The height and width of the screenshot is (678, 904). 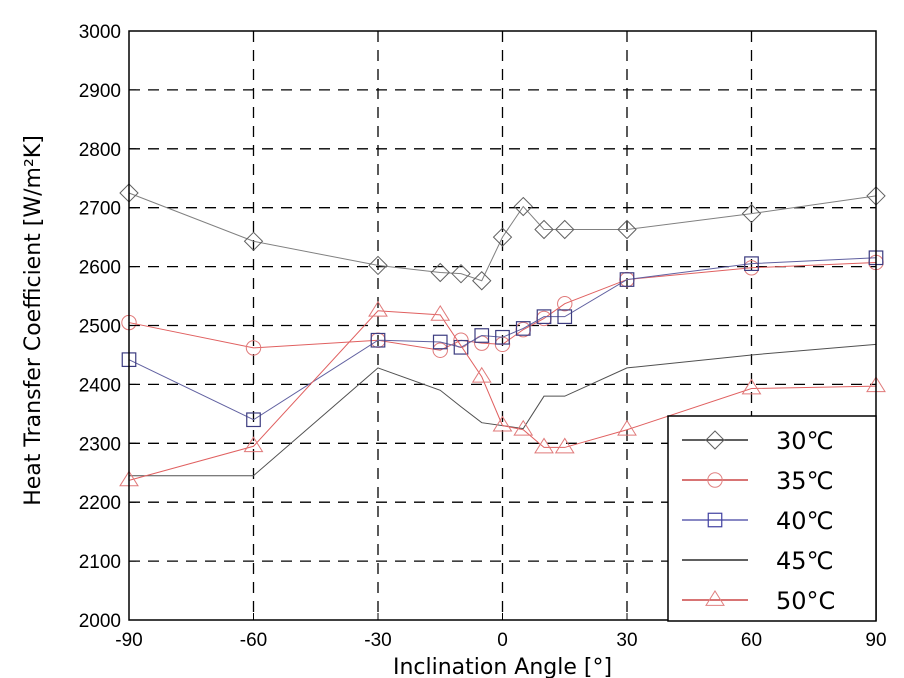 What do you see at coordinates (805, 601) in the screenshot?
I see `legend-label: 50°C` at bounding box center [805, 601].